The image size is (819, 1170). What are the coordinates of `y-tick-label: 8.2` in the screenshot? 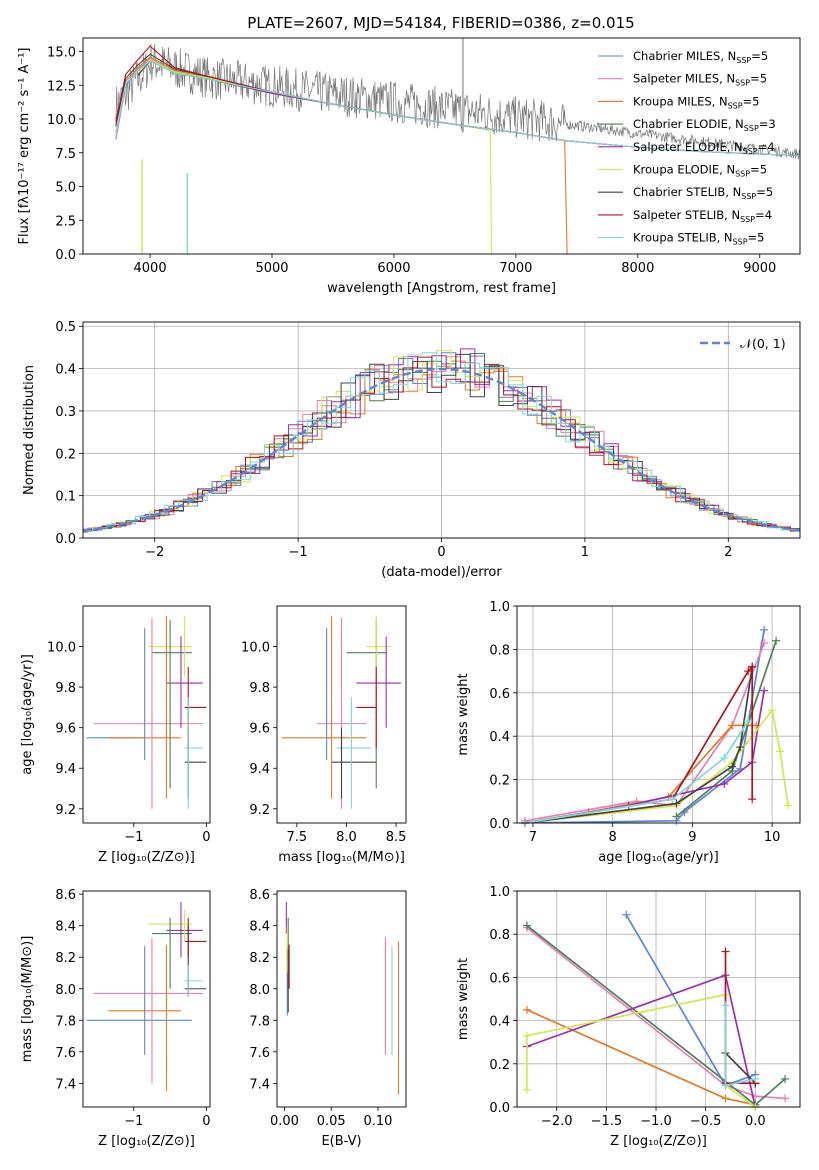 It's located at (65, 958).